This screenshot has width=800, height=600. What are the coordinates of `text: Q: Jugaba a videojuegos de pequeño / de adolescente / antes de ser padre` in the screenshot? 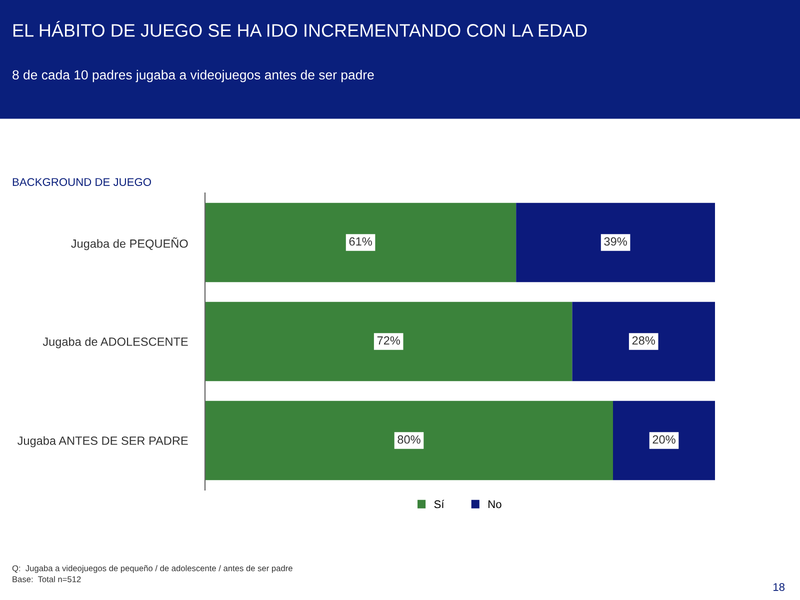 It's located at (152, 569).